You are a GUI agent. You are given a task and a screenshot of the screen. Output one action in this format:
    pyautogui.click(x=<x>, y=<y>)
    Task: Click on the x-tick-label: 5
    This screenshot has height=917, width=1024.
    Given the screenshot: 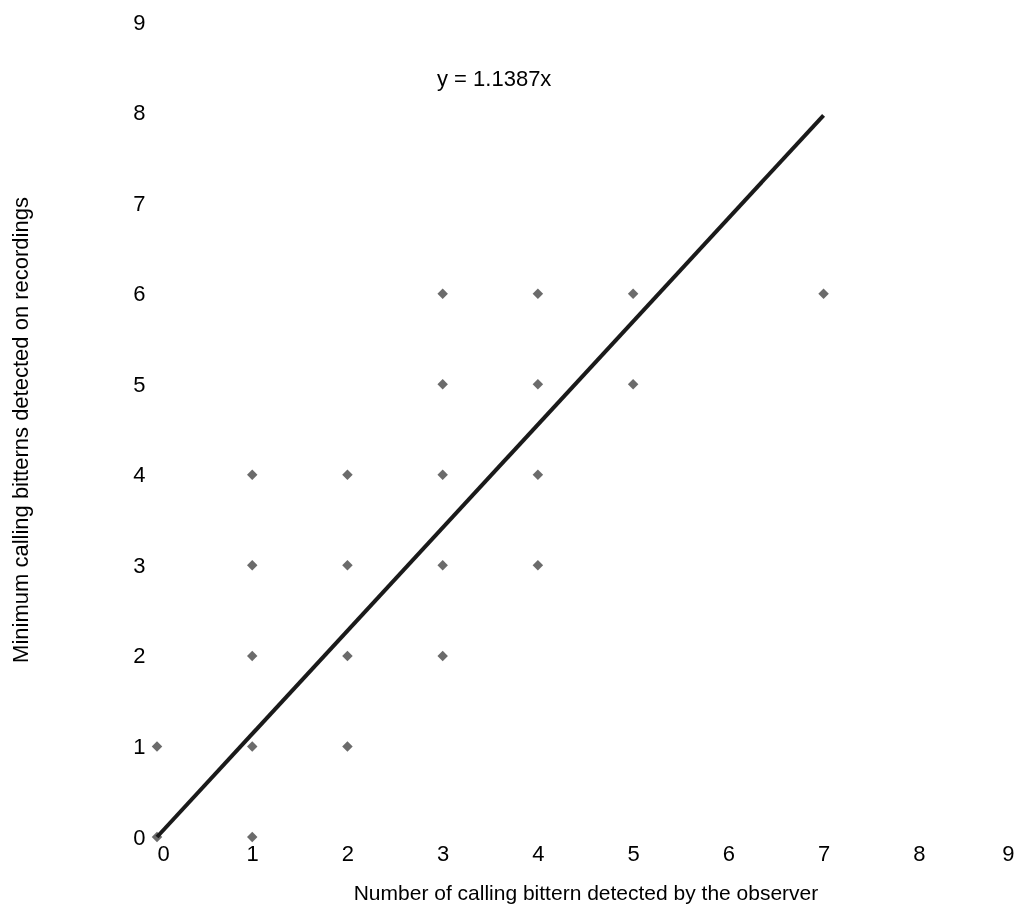 What is the action you would take?
    pyautogui.click(x=633, y=853)
    